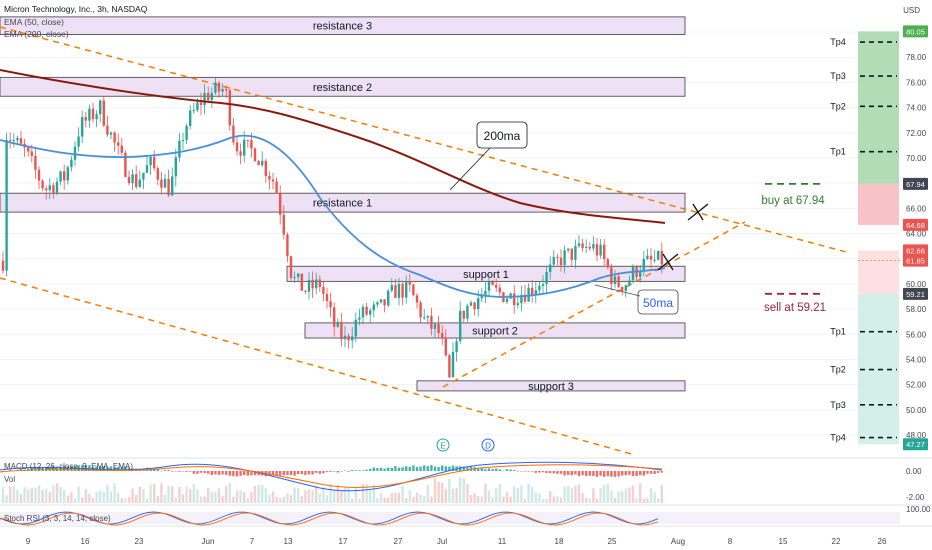  I want to click on time-tick-label: 27, so click(398, 541).